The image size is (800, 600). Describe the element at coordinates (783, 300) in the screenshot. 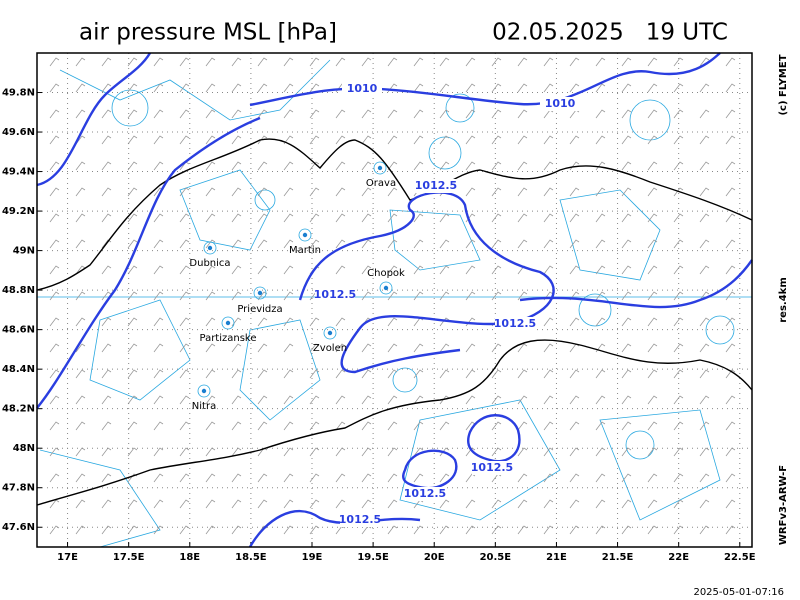

I see `resolution: res.4km` at that location.